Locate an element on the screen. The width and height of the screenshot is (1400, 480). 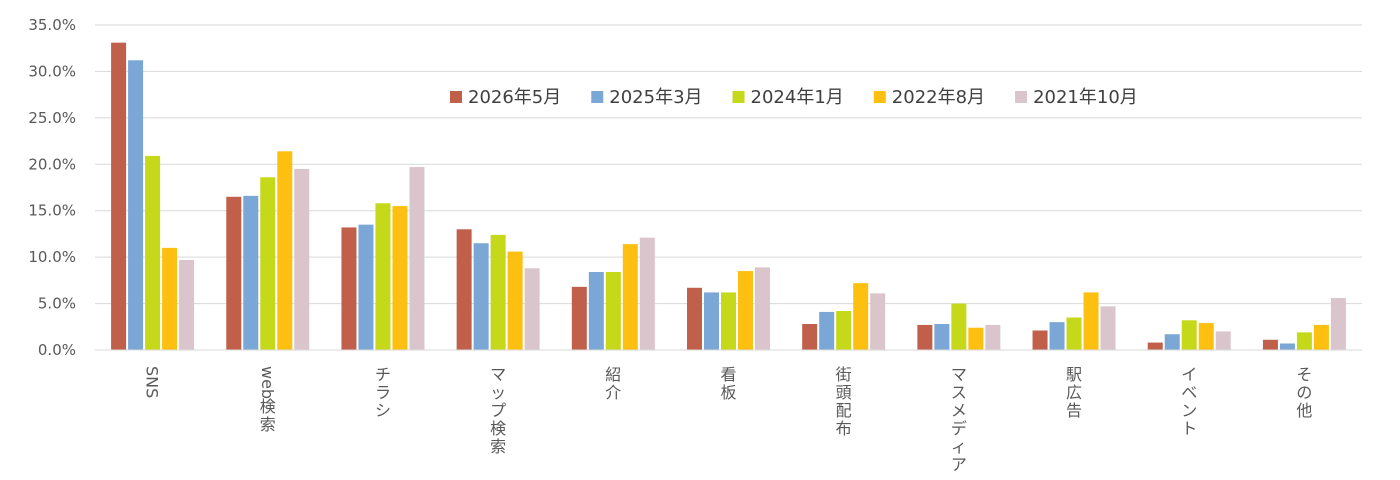
x-category-label: マスメディア is located at coordinates (959, 419).